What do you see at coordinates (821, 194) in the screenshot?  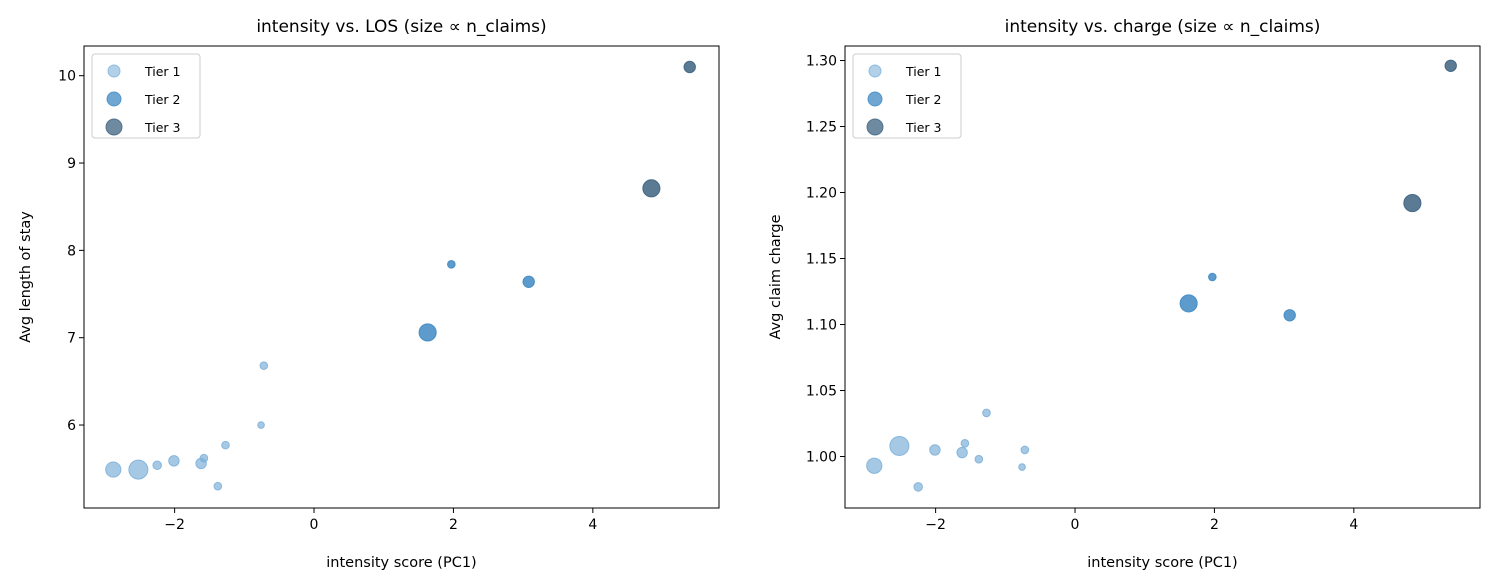 I see `y-tick-label: 1.20` at bounding box center [821, 194].